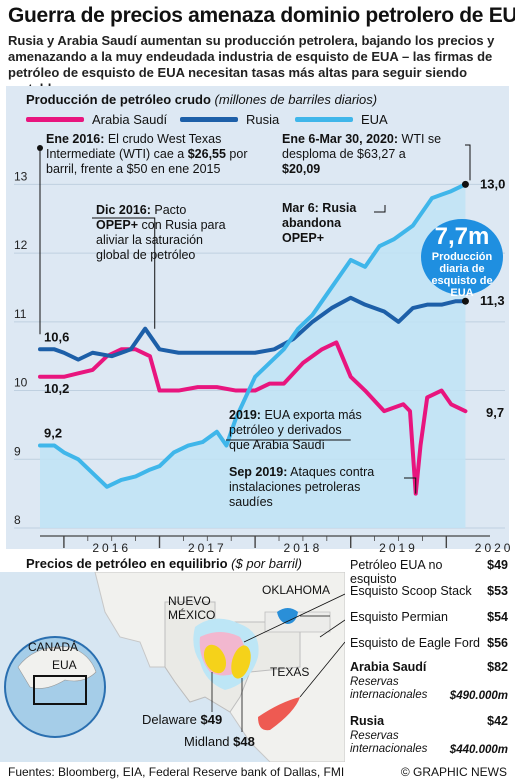 The width and height of the screenshot is (515, 782). I want to click on price-row-arabia: Arabia Saudí $82, so click(429, 667).